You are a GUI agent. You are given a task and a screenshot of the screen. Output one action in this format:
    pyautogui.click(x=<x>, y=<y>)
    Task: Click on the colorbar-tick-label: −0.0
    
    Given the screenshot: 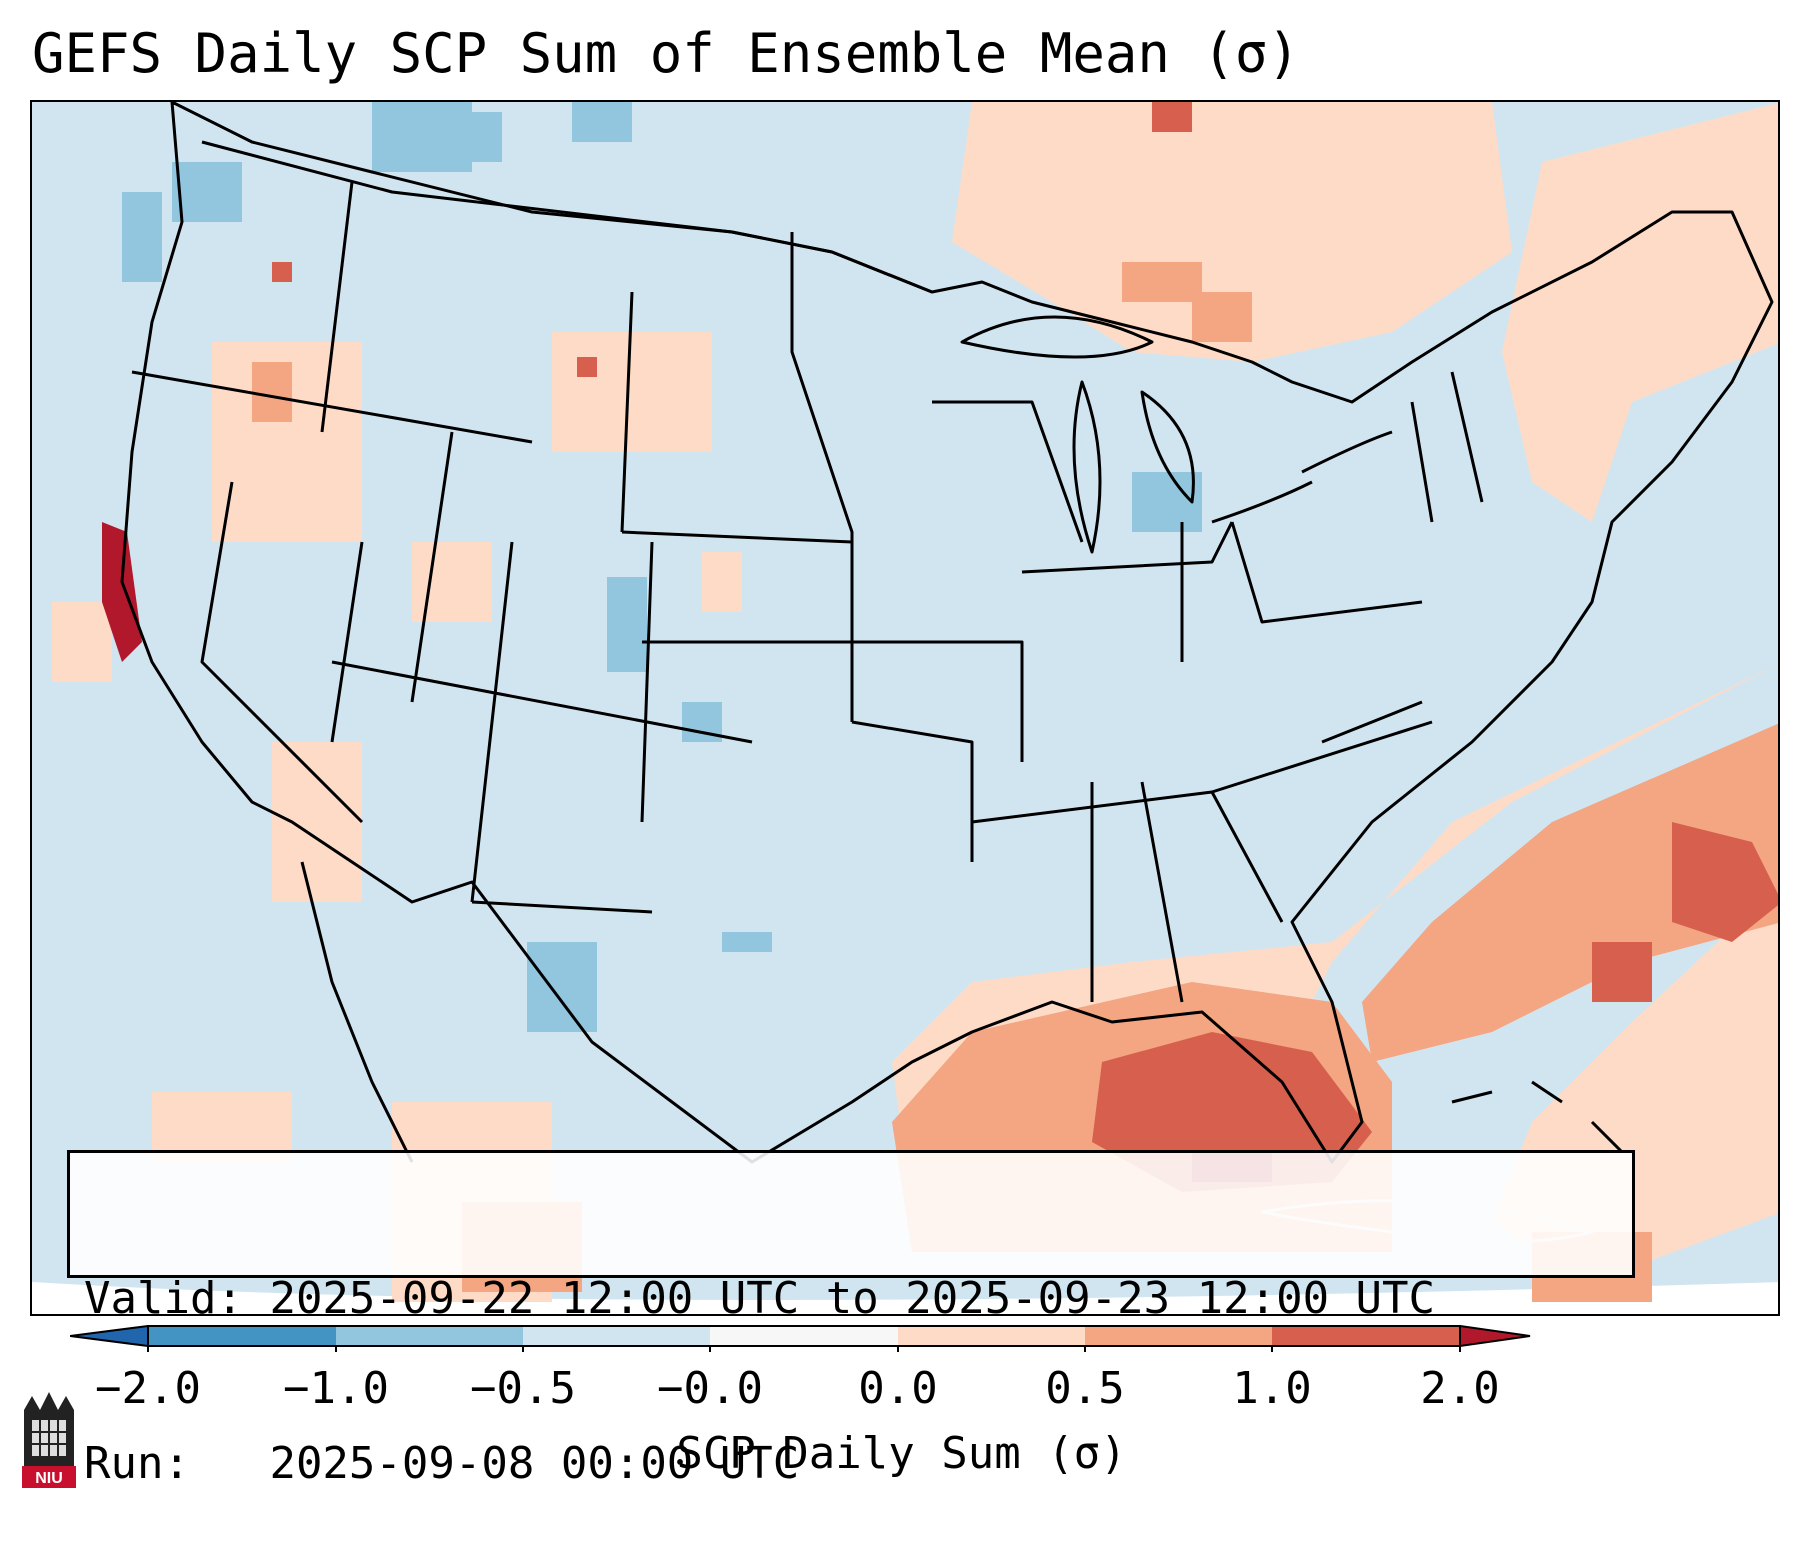 What is the action you would take?
    pyautogui.click(x=710, y=1388)
    